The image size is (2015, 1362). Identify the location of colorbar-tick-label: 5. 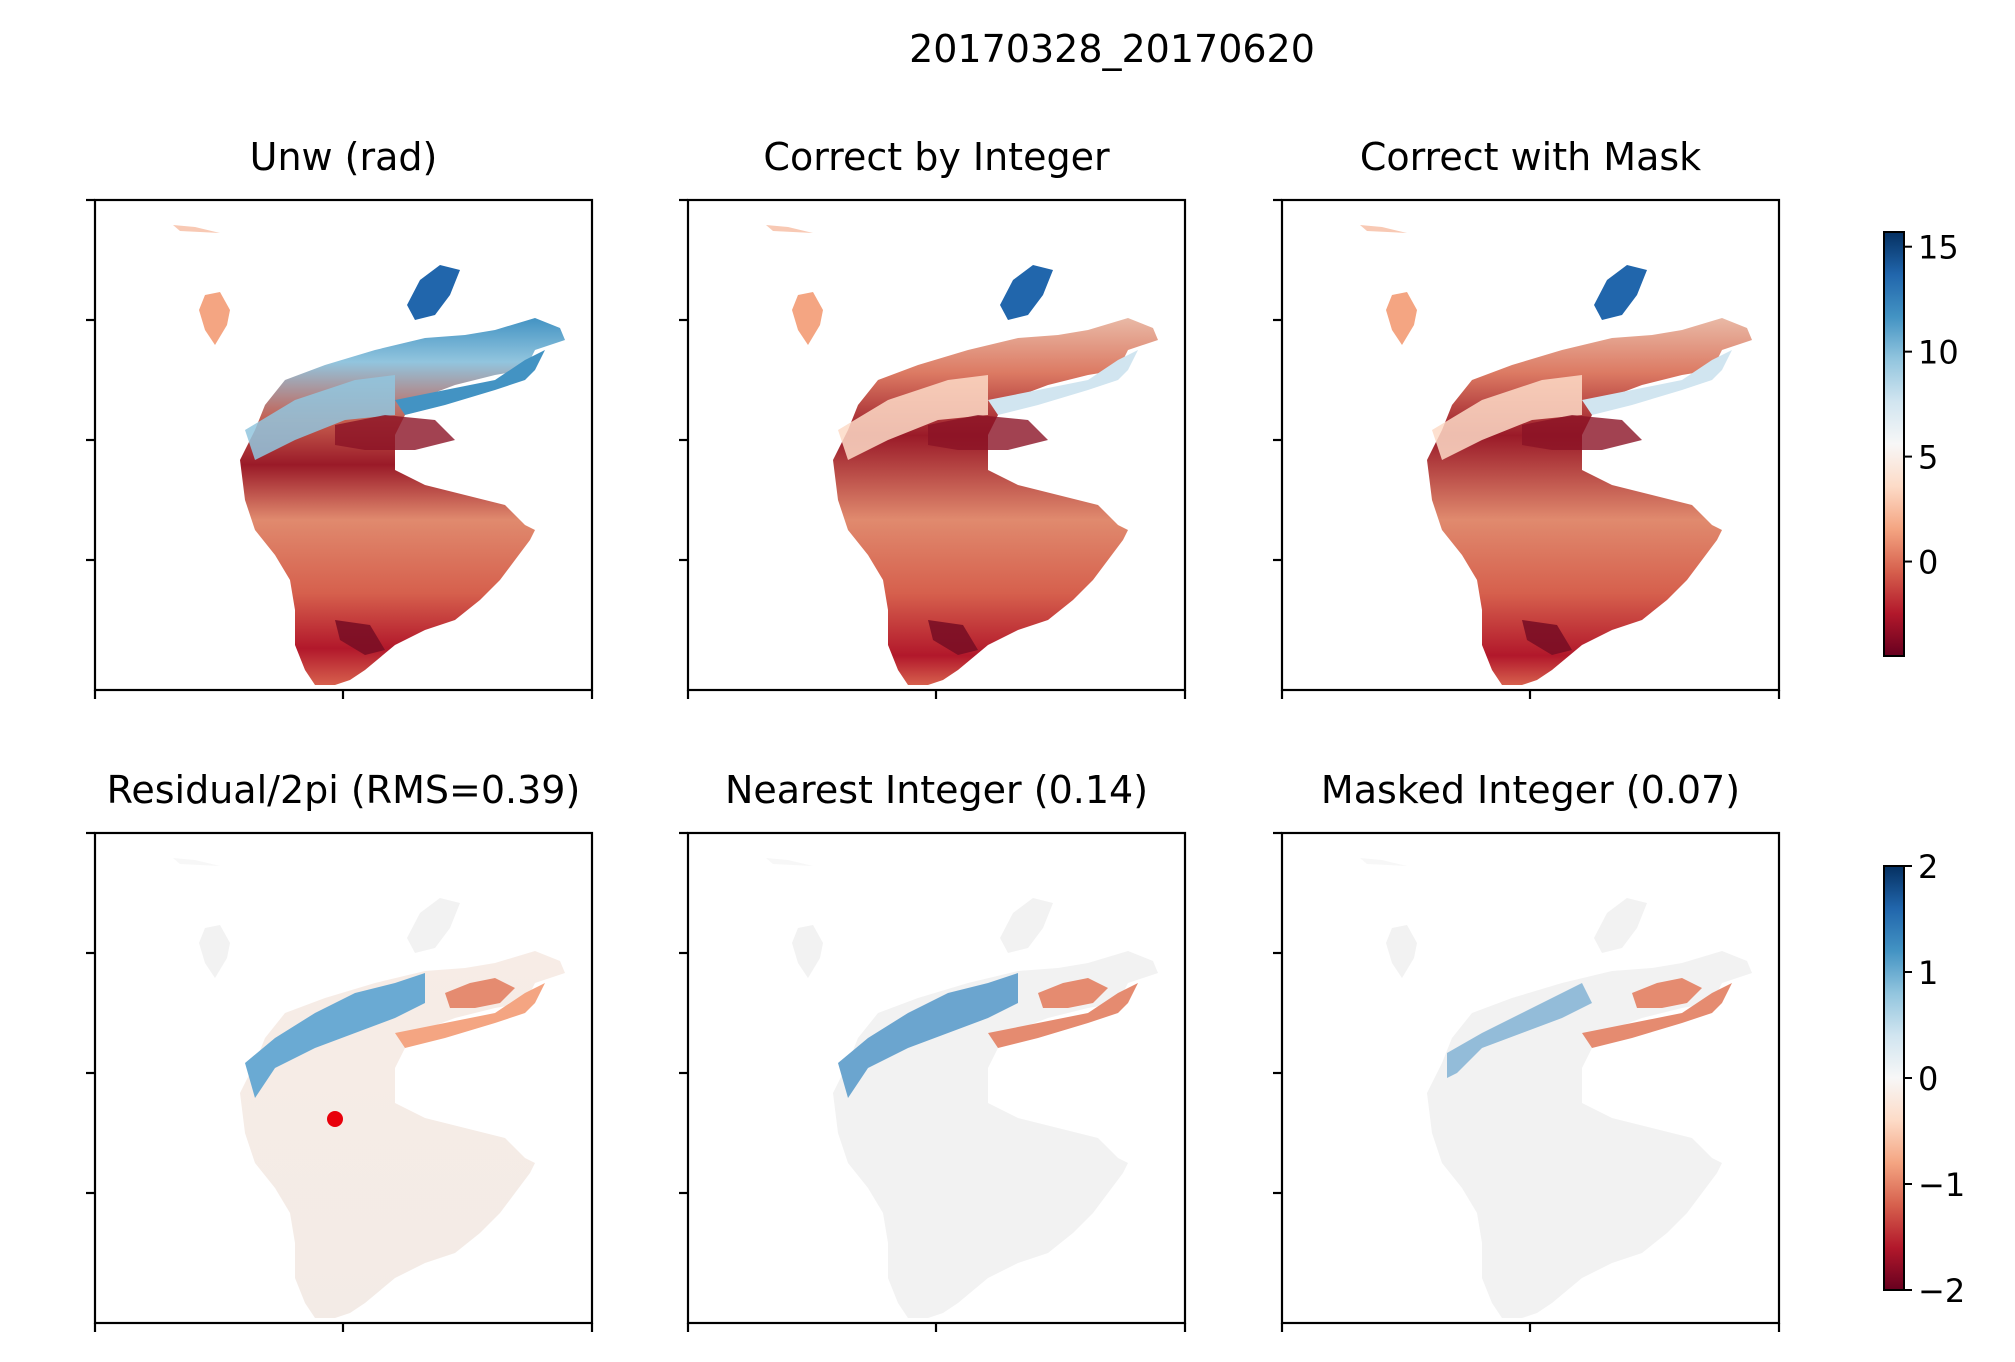
(1928, 458).